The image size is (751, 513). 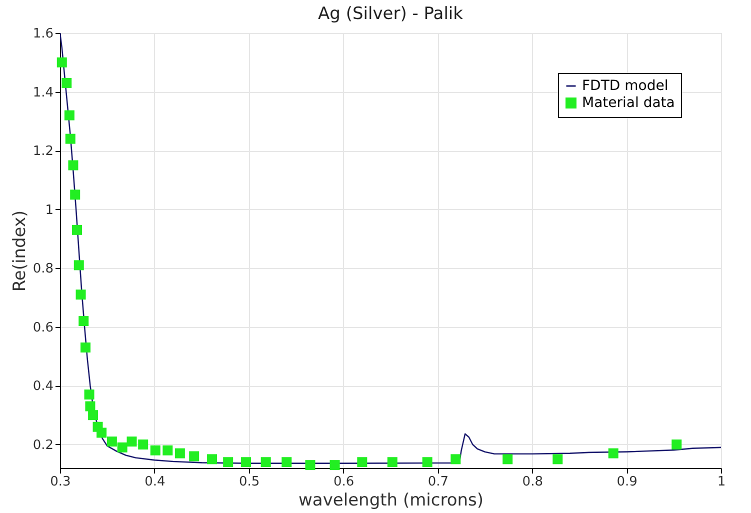 What do you see at coordinates (49, 210) in the screenshot?
I see `y-tick-label: 1` at bounding box center [49, 210].